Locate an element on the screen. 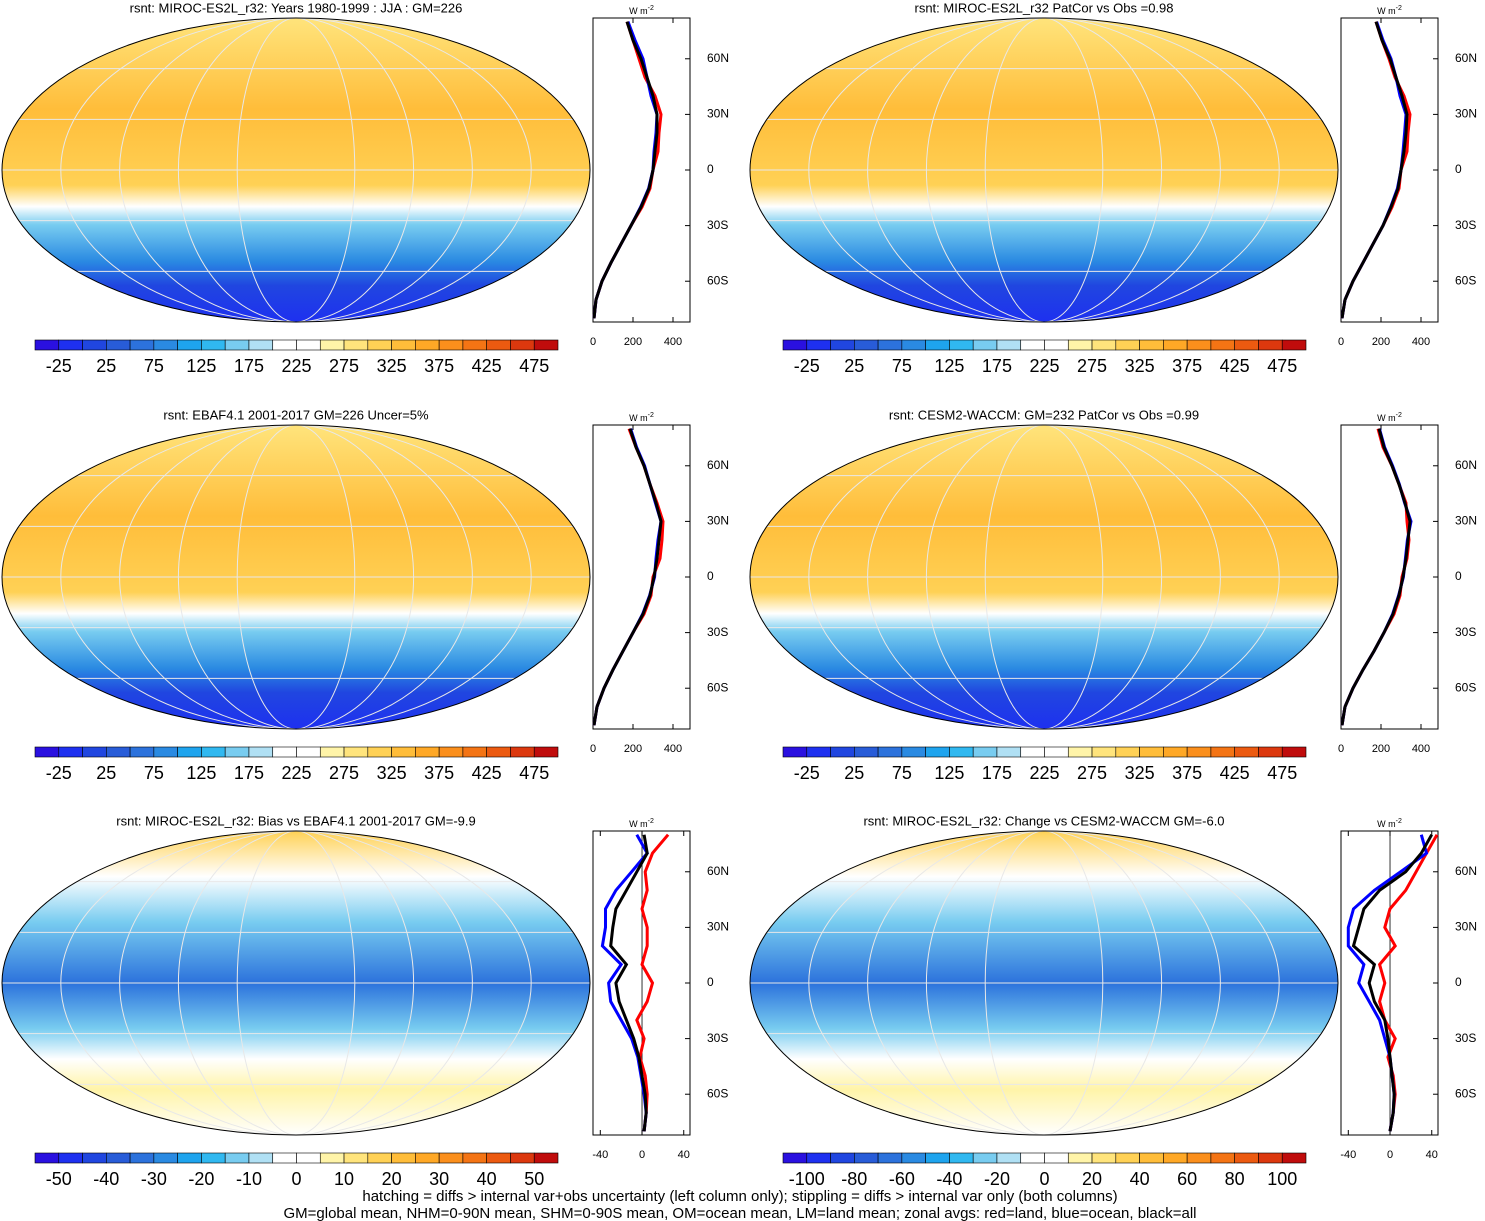  colorbar-label: -60 is located at coordinates (902, 1179).